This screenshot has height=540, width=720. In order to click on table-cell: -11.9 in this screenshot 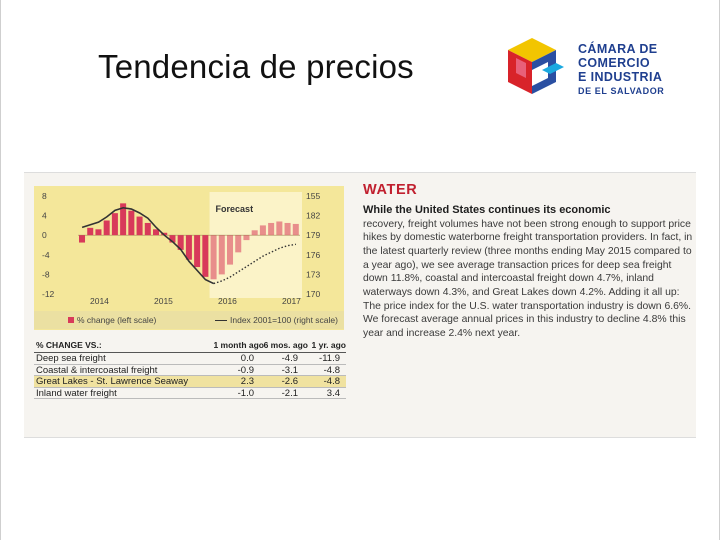, I will do `click(329, 358)`.